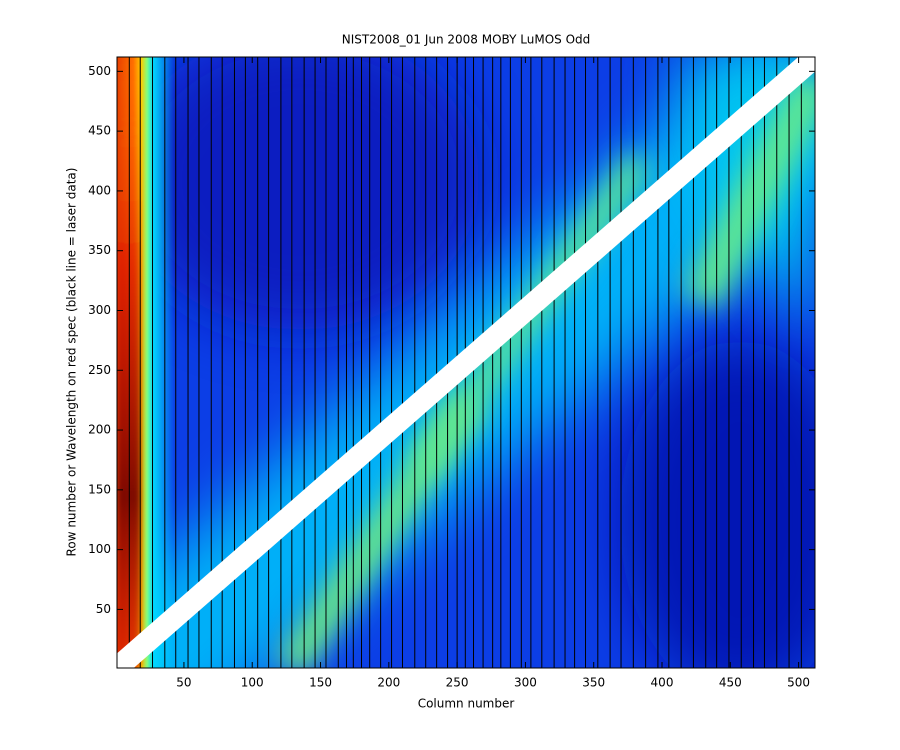  Describe the element at coordinates (99, 250) in the screenshot. I see `y-tick-label: 350` at that location.